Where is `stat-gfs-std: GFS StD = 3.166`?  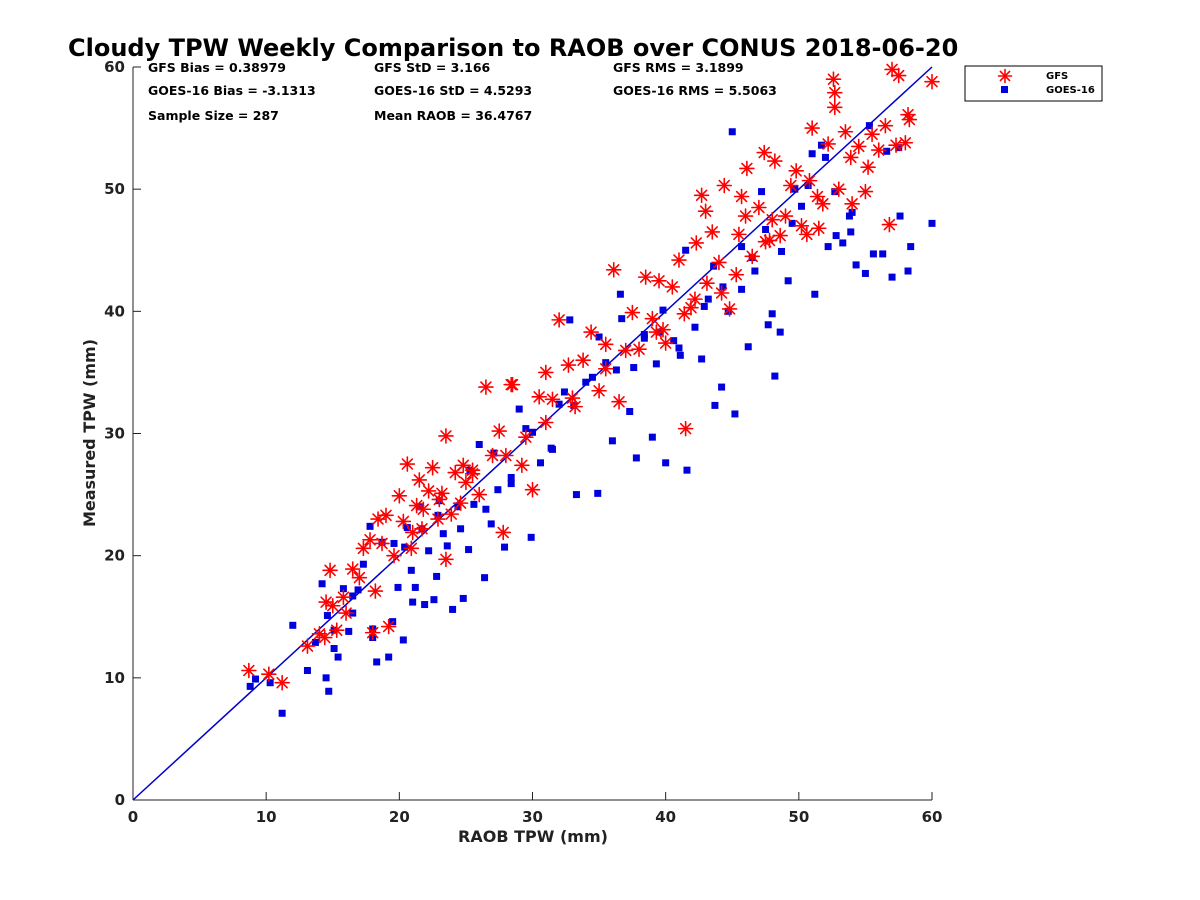
stat-gfs-std: GFS StD = 3.166 is located at coordinates (432, 67).